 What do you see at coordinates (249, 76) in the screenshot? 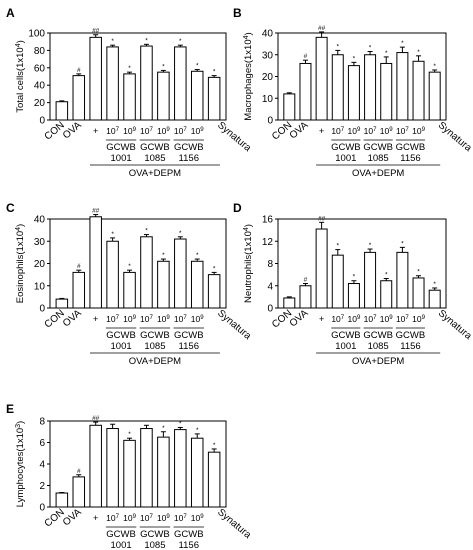
I see `y-axis-label: Macrophages(1x104)` at bounding box center [249, 76].